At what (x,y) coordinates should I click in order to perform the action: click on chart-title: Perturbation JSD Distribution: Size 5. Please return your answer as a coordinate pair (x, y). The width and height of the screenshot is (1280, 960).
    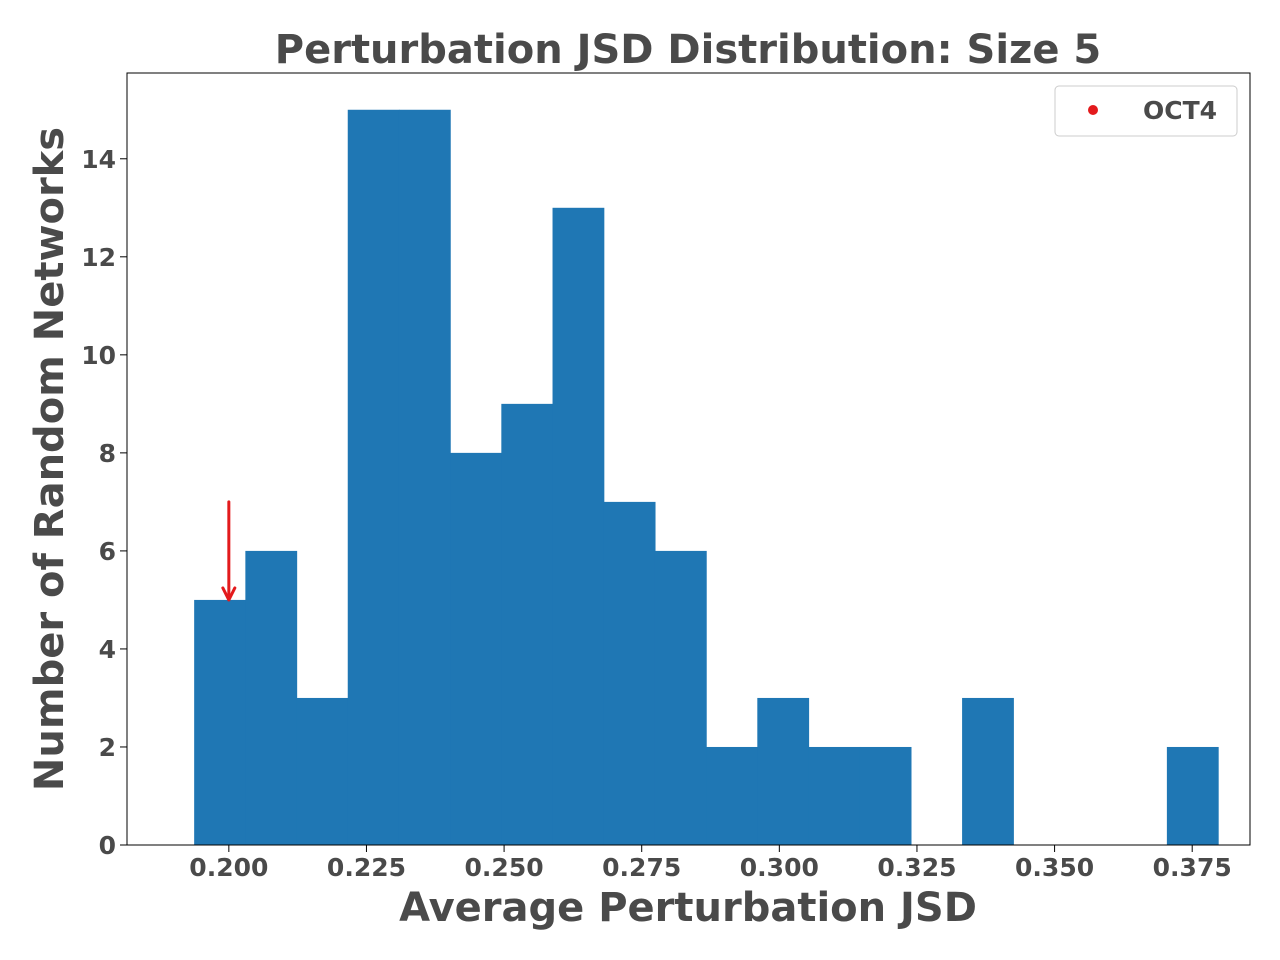
    Looking at the image, I should click on (688, 50).